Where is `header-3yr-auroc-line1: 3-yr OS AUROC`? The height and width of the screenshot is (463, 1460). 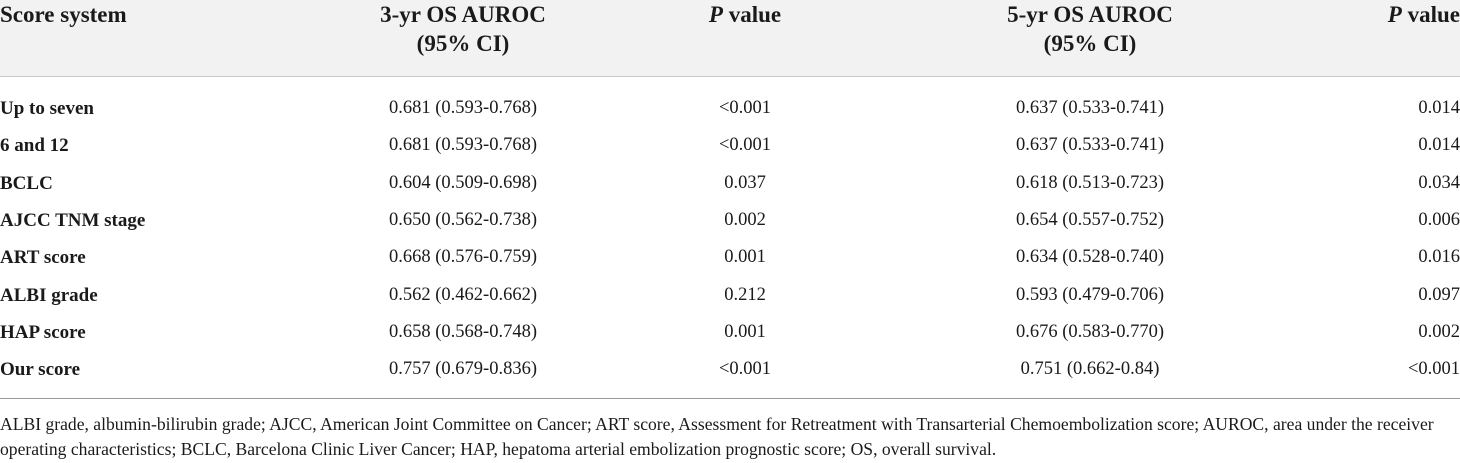 header-3yr-auroc-line1: 3-yr OS AUROC is located at coordinates (463, 14).